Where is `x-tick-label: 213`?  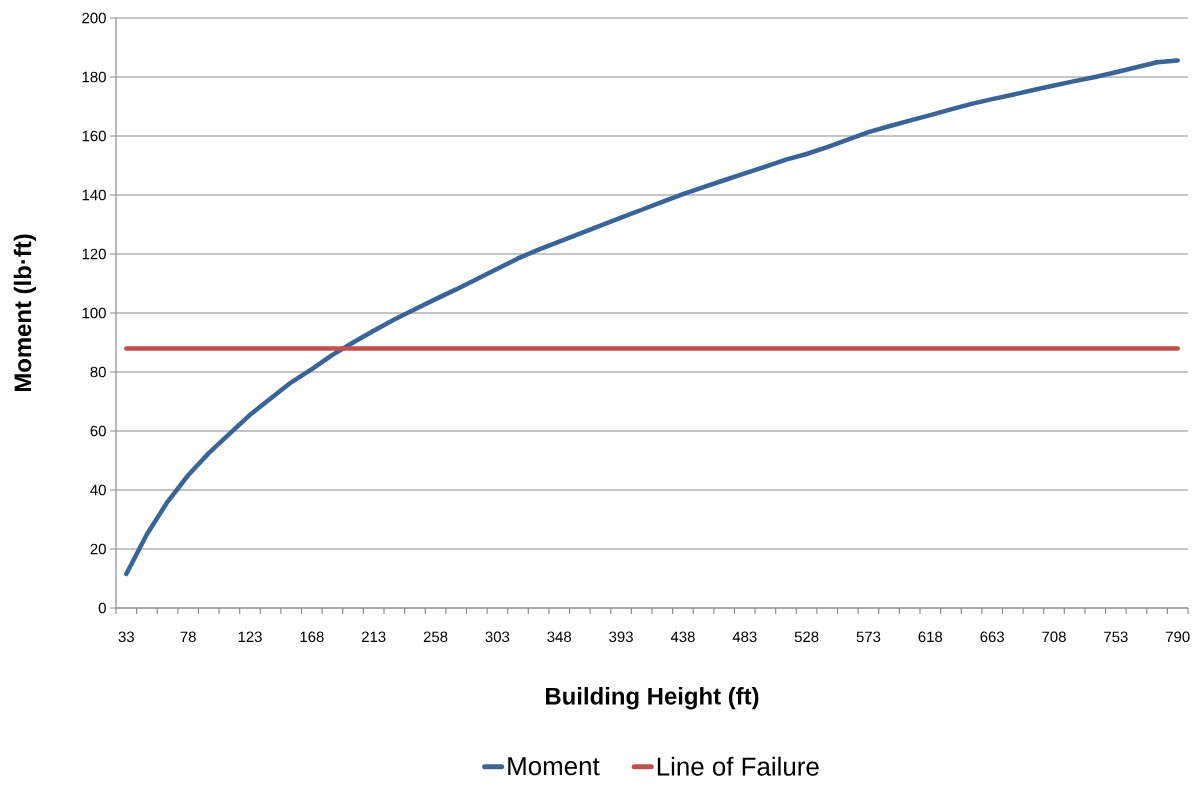 x-tick-label: 213 is located at coordinates (373, 637).